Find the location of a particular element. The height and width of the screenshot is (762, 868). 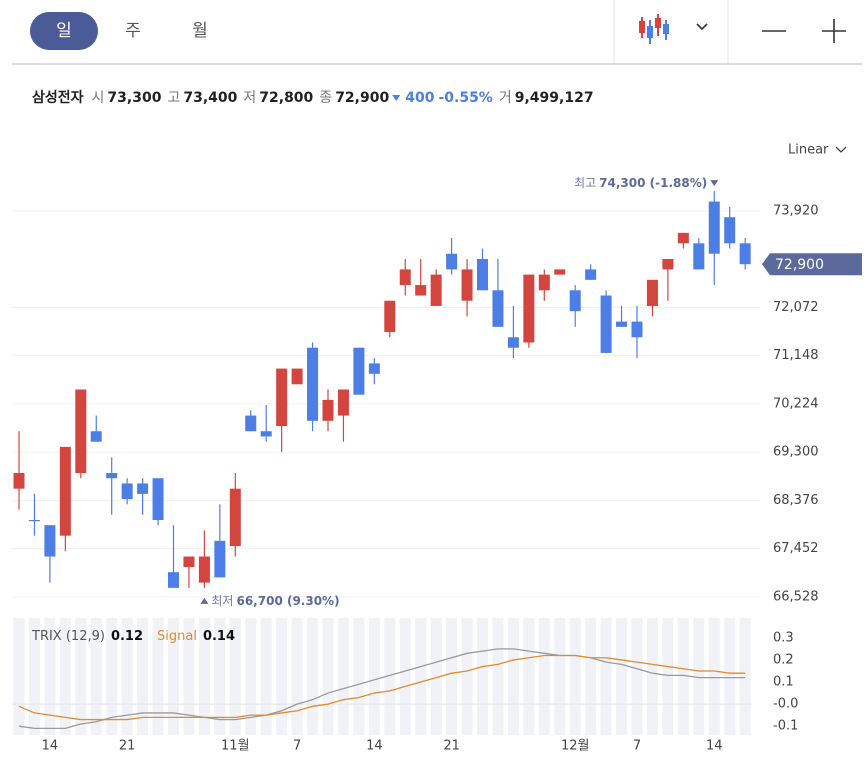

field-value: 73,300 is located at coordinates (134, 98).